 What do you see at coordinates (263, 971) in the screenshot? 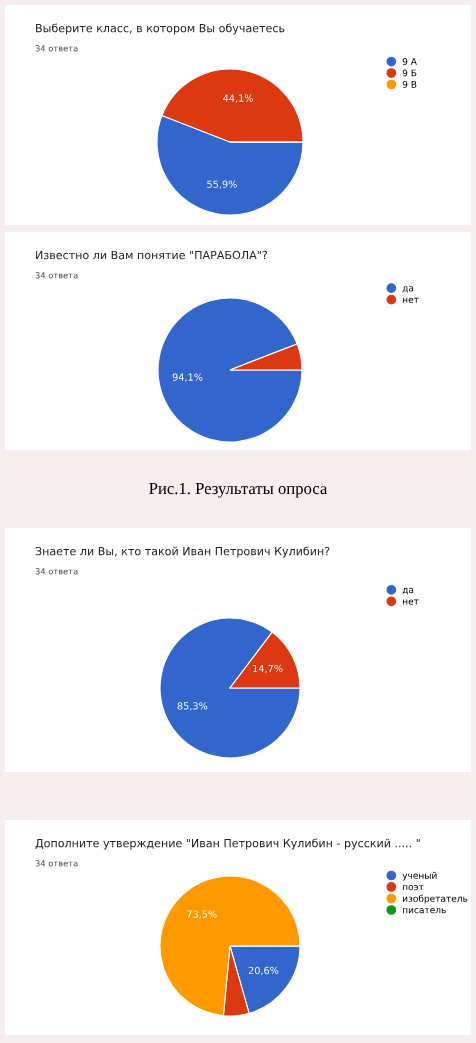
I see `data-label: 20,6%` at bounding box center [263, 971].